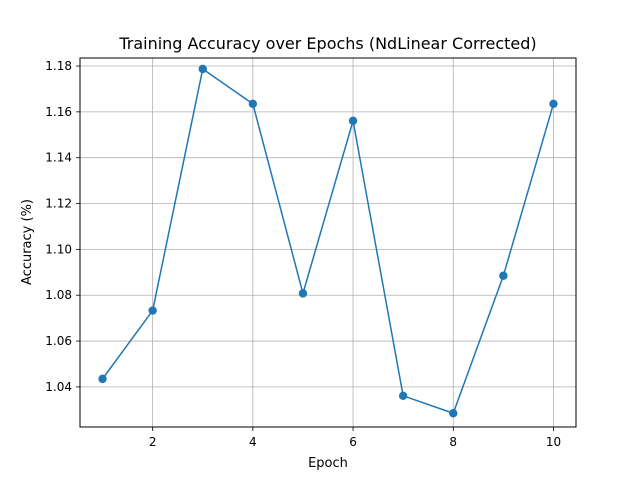  Describe the element at coordinates (58, 204) in the screenshot. I see `y-tick-label: 1.12` at that location.